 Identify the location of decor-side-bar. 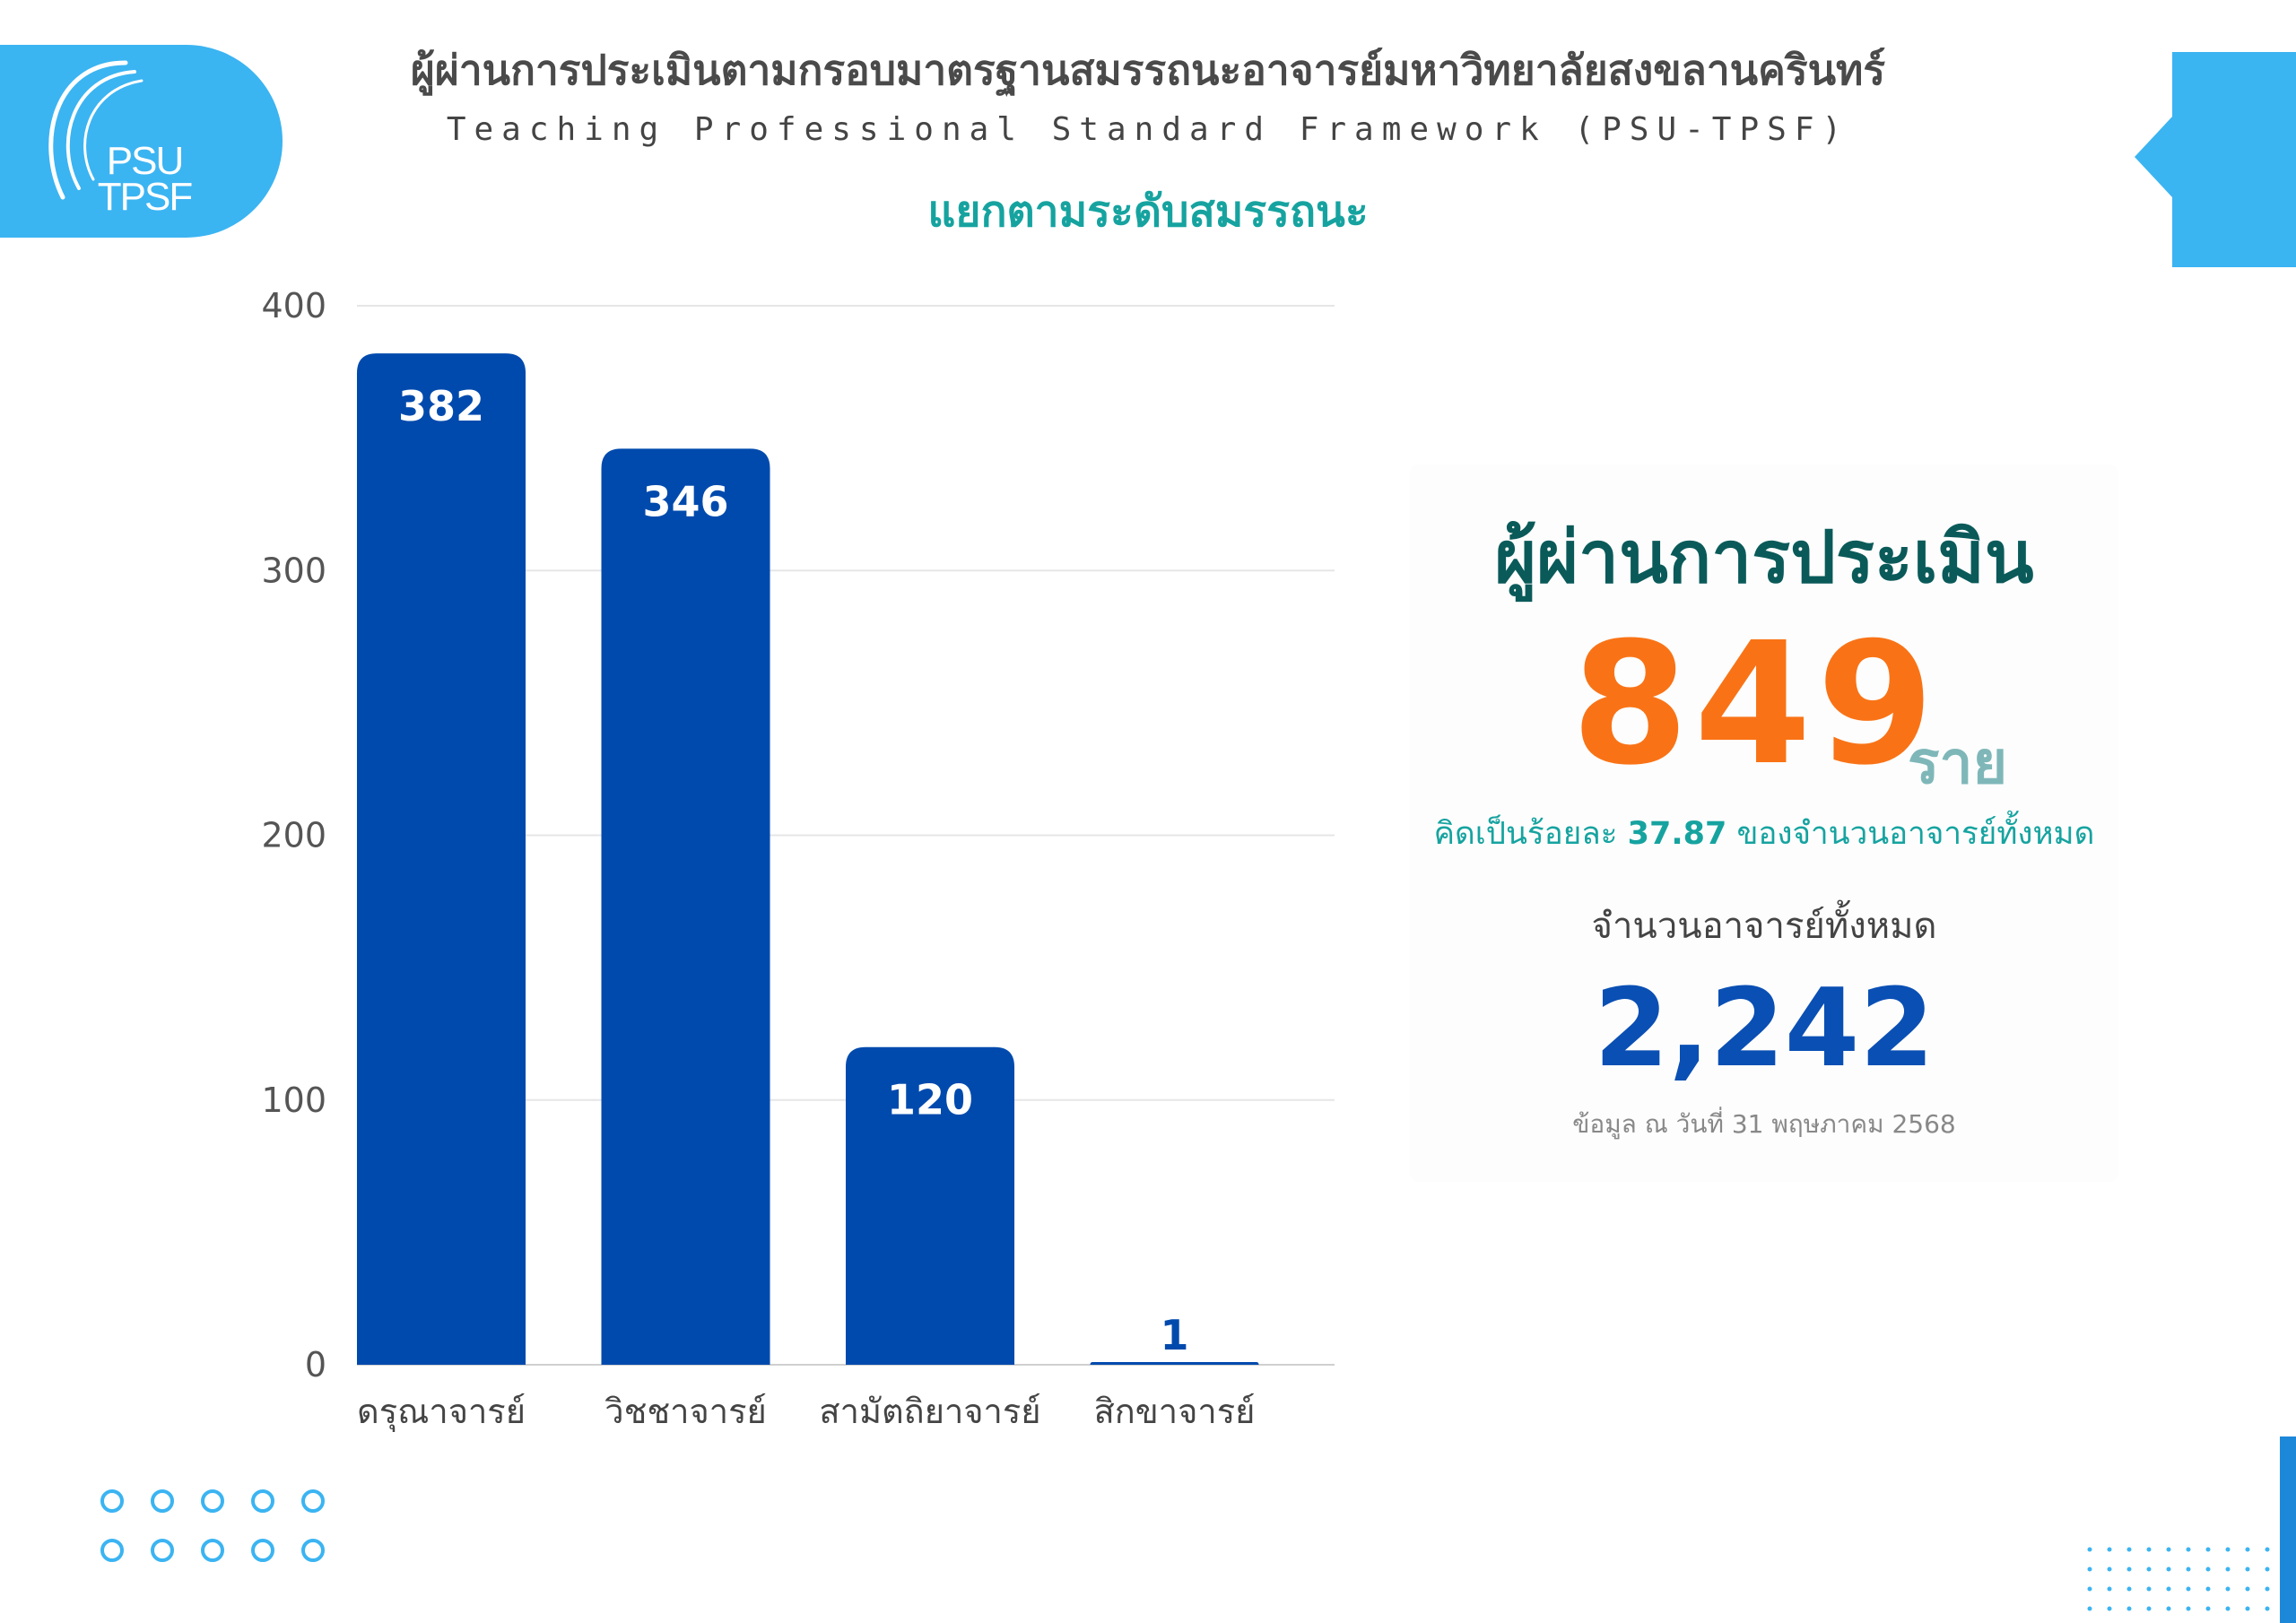
(2288, 1529).